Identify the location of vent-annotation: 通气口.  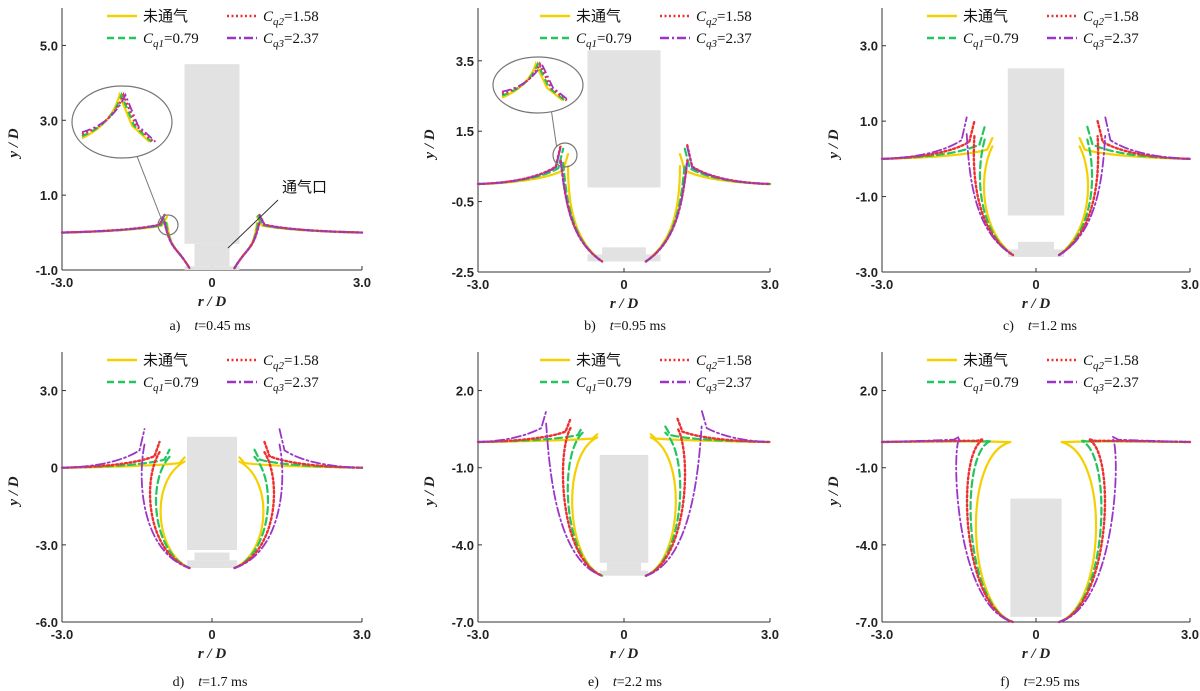
(277, 214).